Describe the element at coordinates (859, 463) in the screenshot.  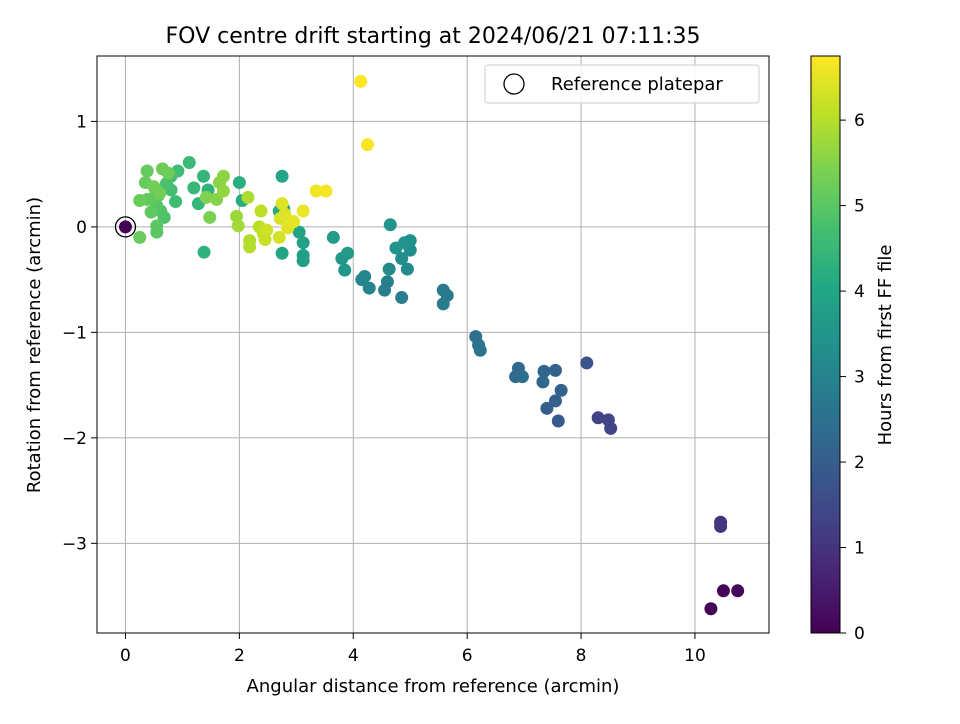
I see `colorbar-tick-label: 2` at that location.